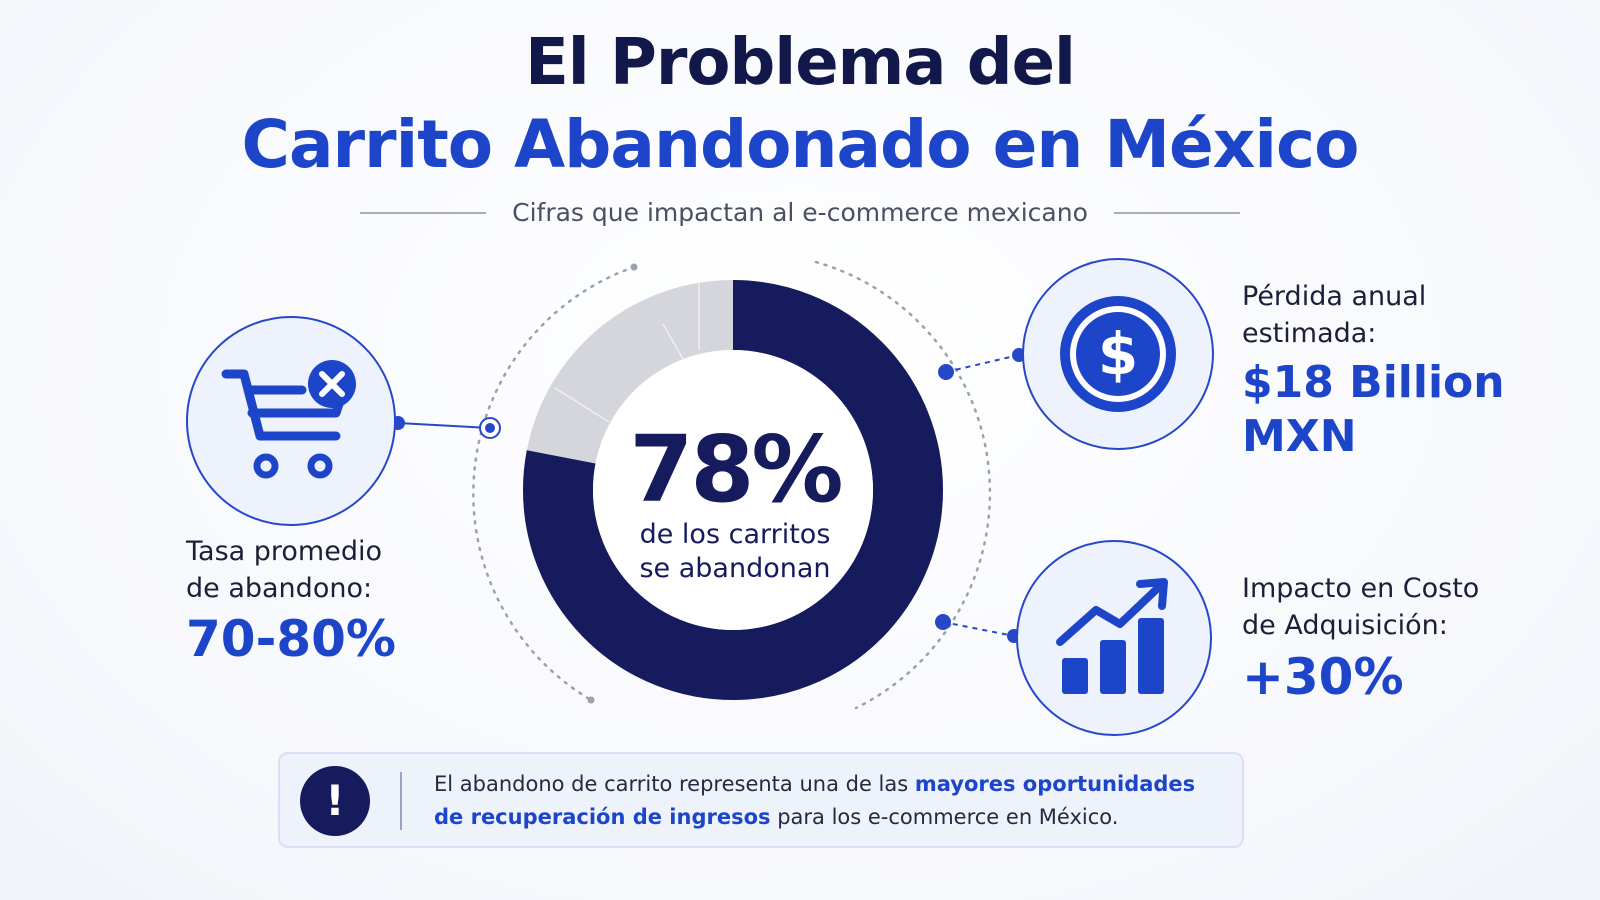  Describe the element at coordinates (1345, 625) in the screenshot. I see `right-bottom-stat-label-line-2: de Adquisición:` at that location.